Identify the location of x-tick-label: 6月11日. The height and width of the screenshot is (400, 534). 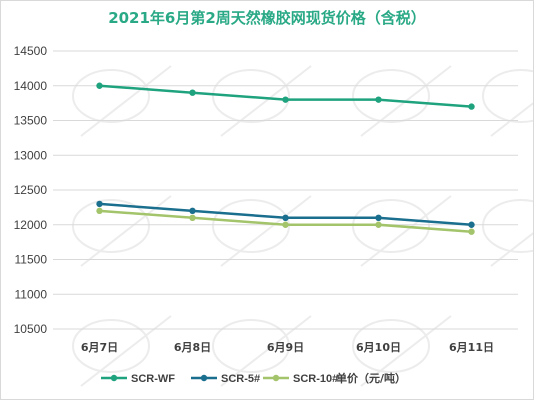
(471, 347).